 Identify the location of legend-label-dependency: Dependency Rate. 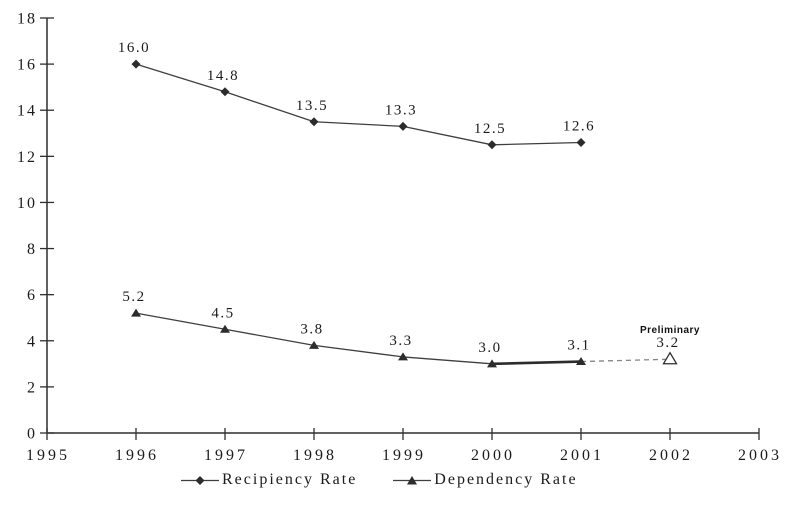
(506, 479).